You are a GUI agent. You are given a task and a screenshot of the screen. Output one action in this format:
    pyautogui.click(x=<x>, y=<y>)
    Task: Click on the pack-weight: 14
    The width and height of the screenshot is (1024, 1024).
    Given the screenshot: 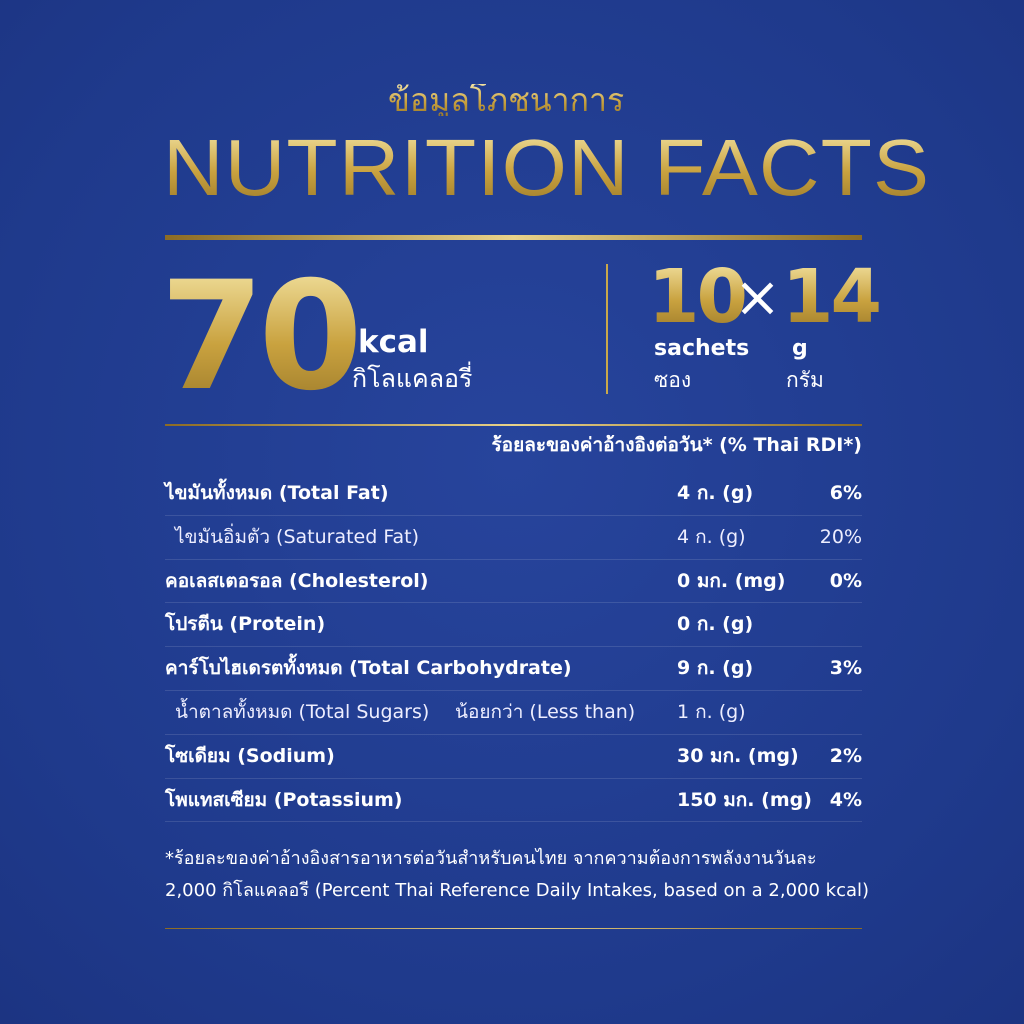 What is the action you would take?
    pyautogui.click(x=832, y=297)
    